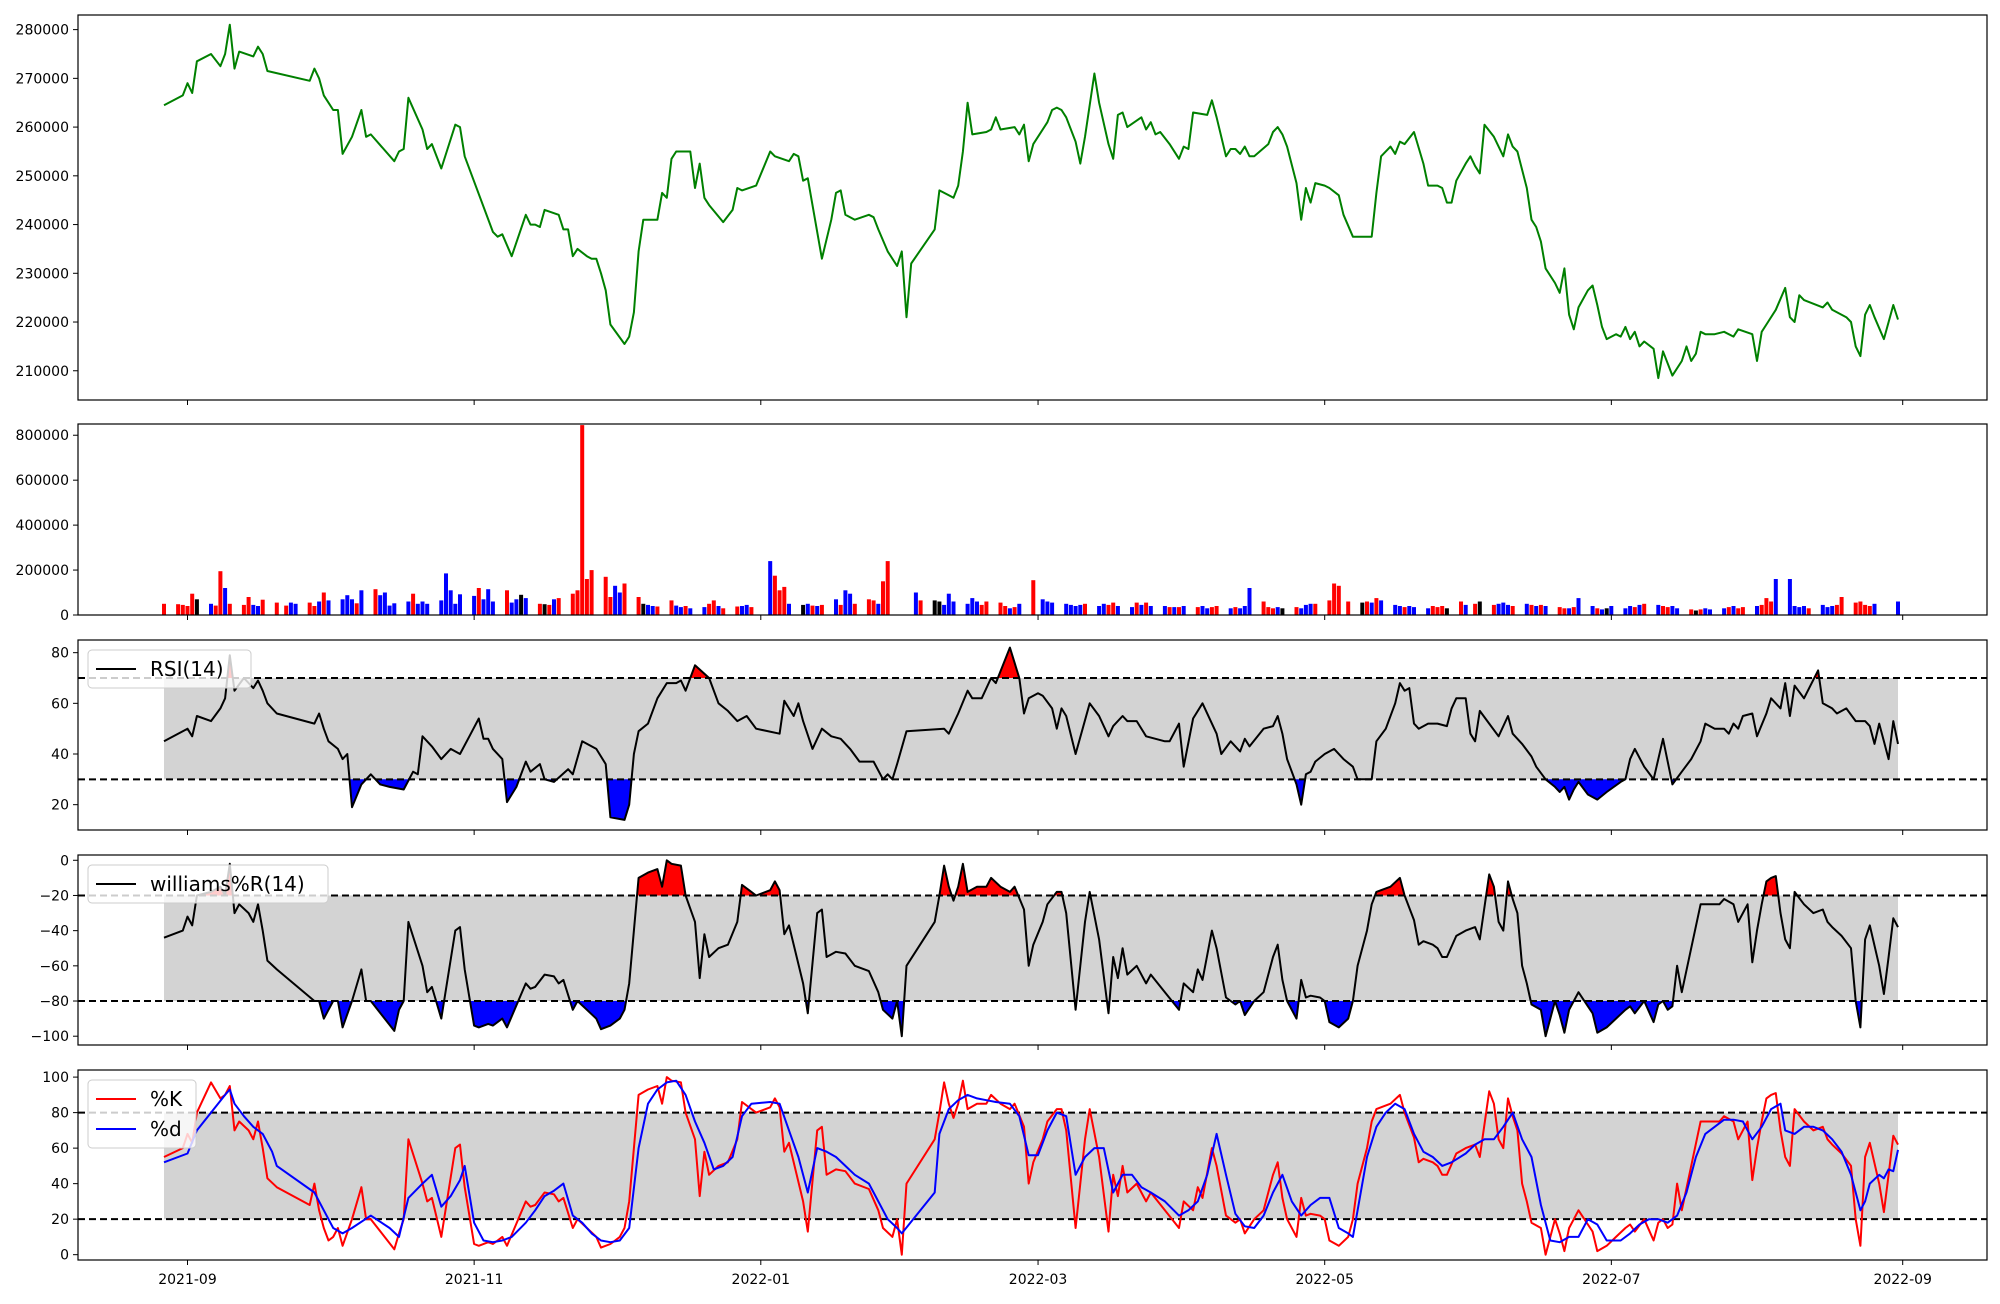 The width and height of the screenshot is (2000, 1304). I want to click on williams-band, so click(1031, 948).